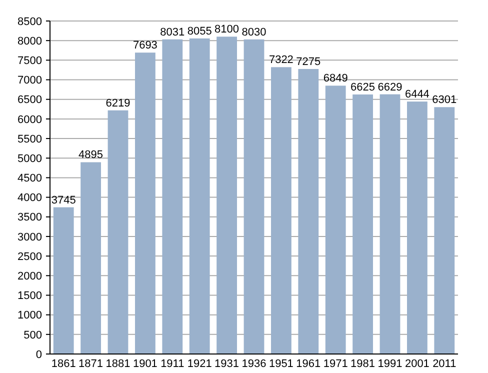  I want to click on y-tick-label: 2500, so click(30, 256).